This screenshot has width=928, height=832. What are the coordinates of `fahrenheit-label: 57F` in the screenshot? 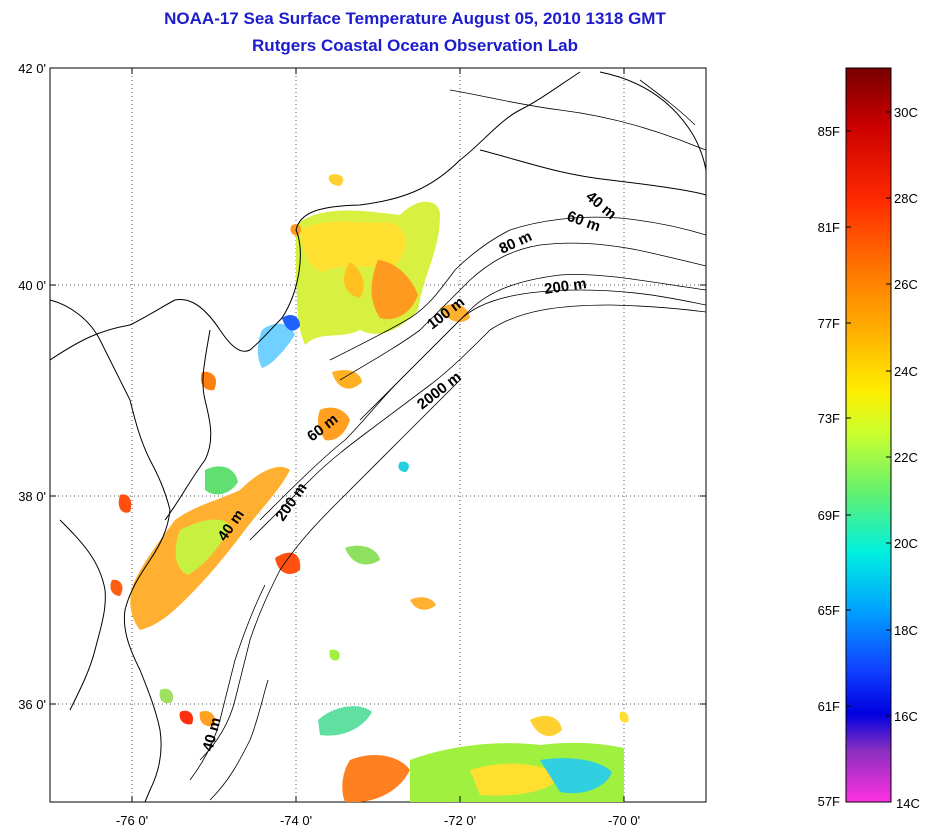 It's located at (829, 801).